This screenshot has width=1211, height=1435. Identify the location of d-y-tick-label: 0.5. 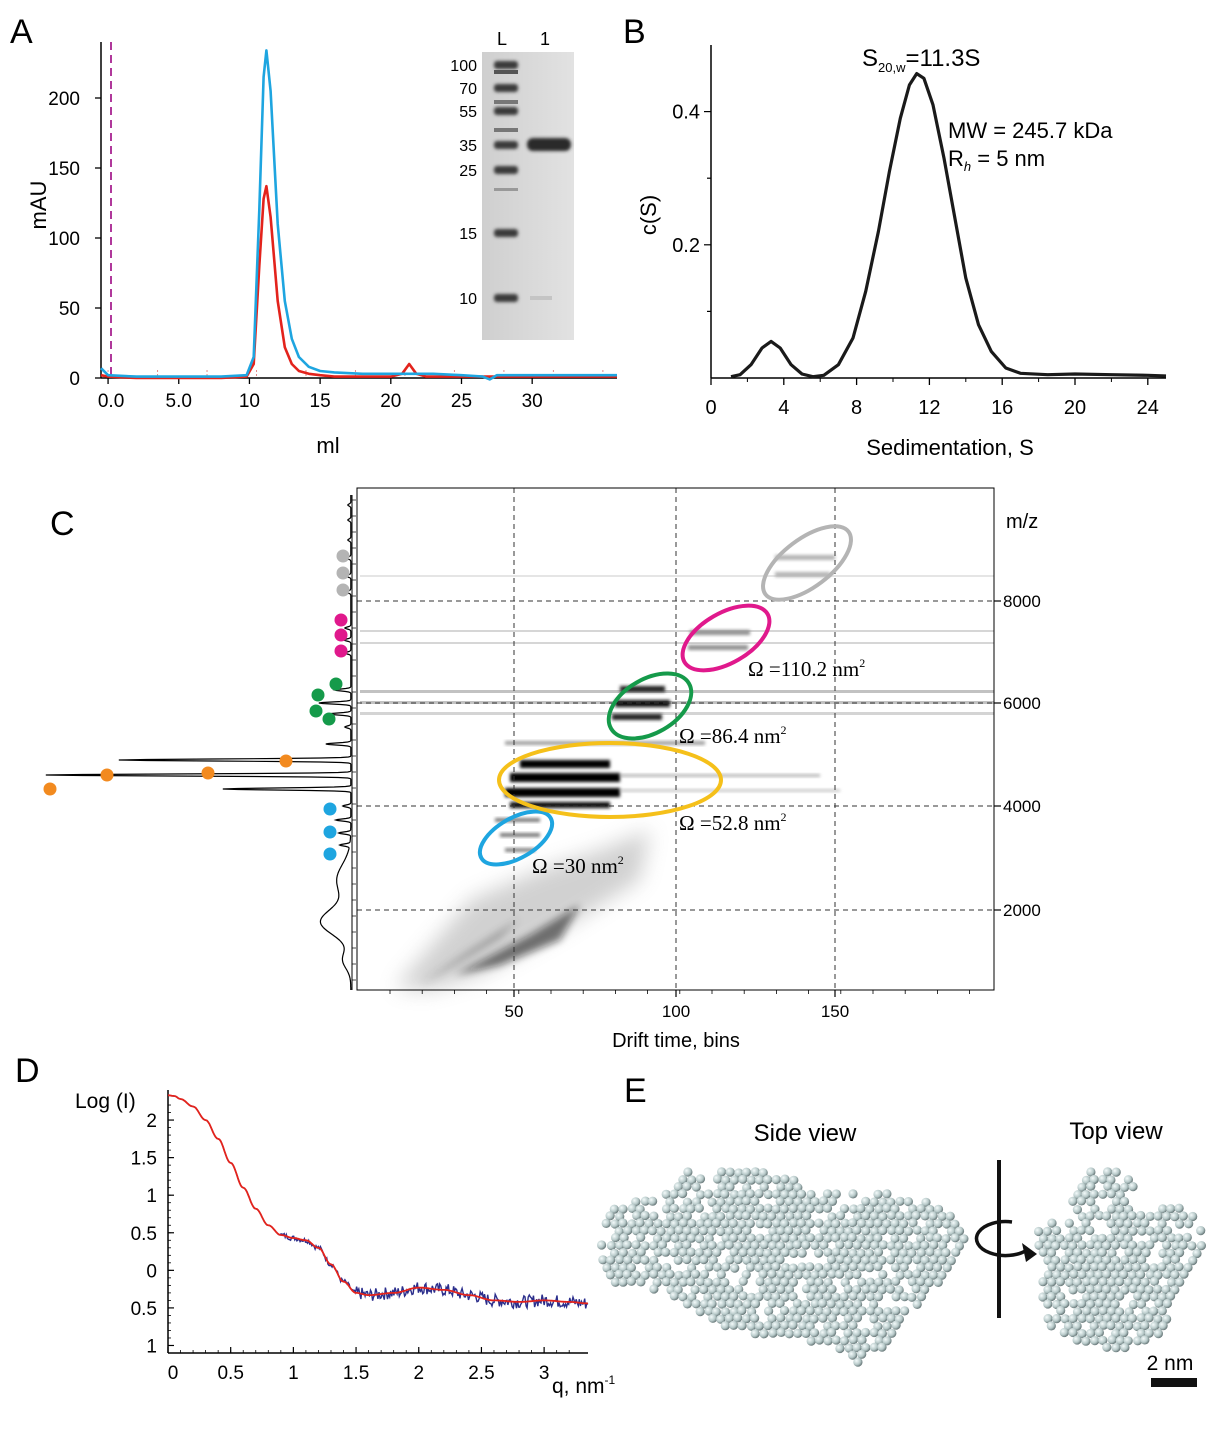
(144, 1309).